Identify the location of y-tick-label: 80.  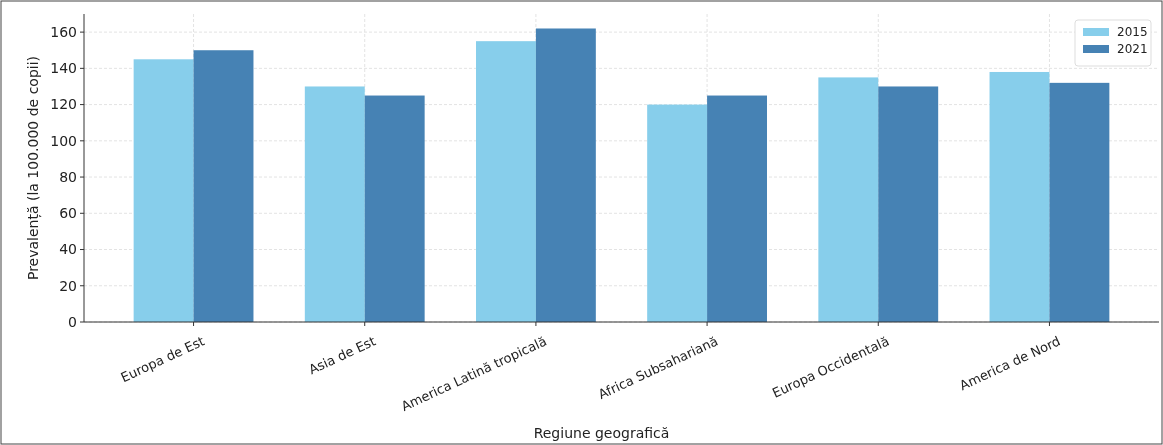
(68, 176).